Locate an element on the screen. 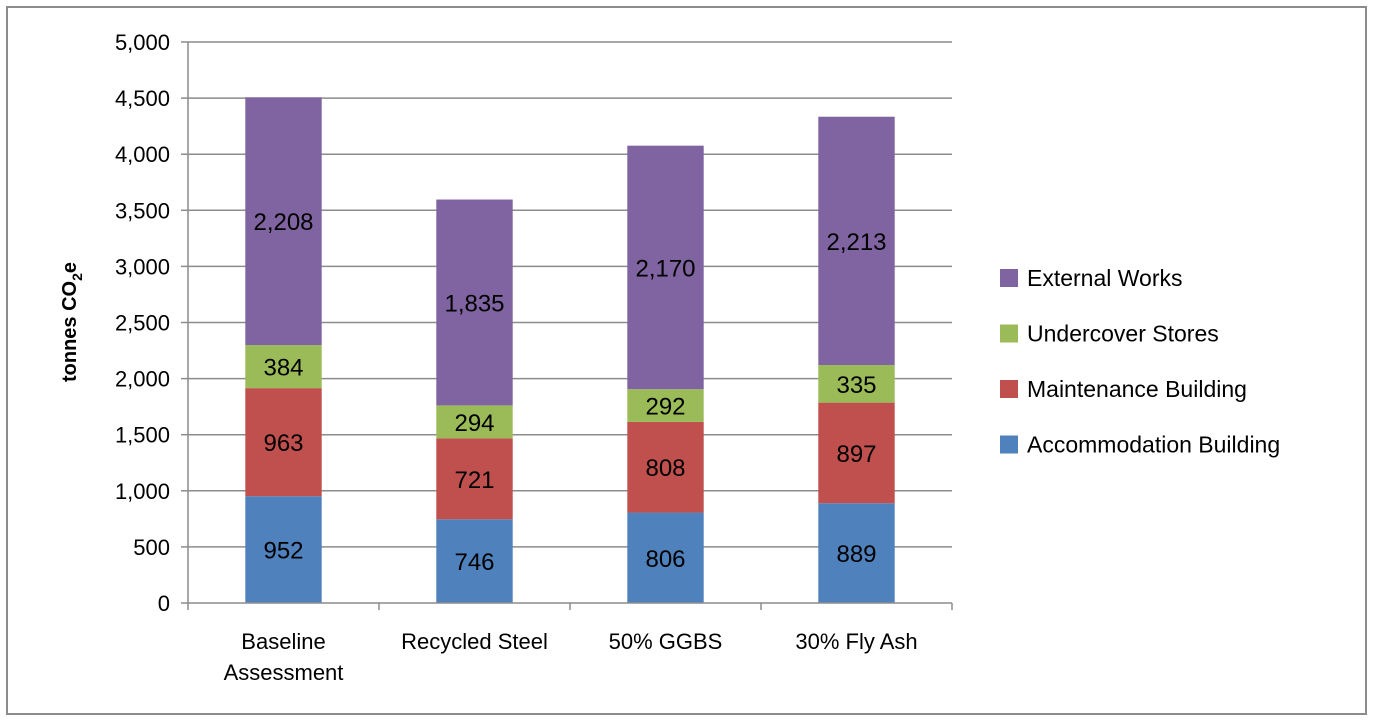  y-axis-title-suffix: e is located at coordinates (70, 267).